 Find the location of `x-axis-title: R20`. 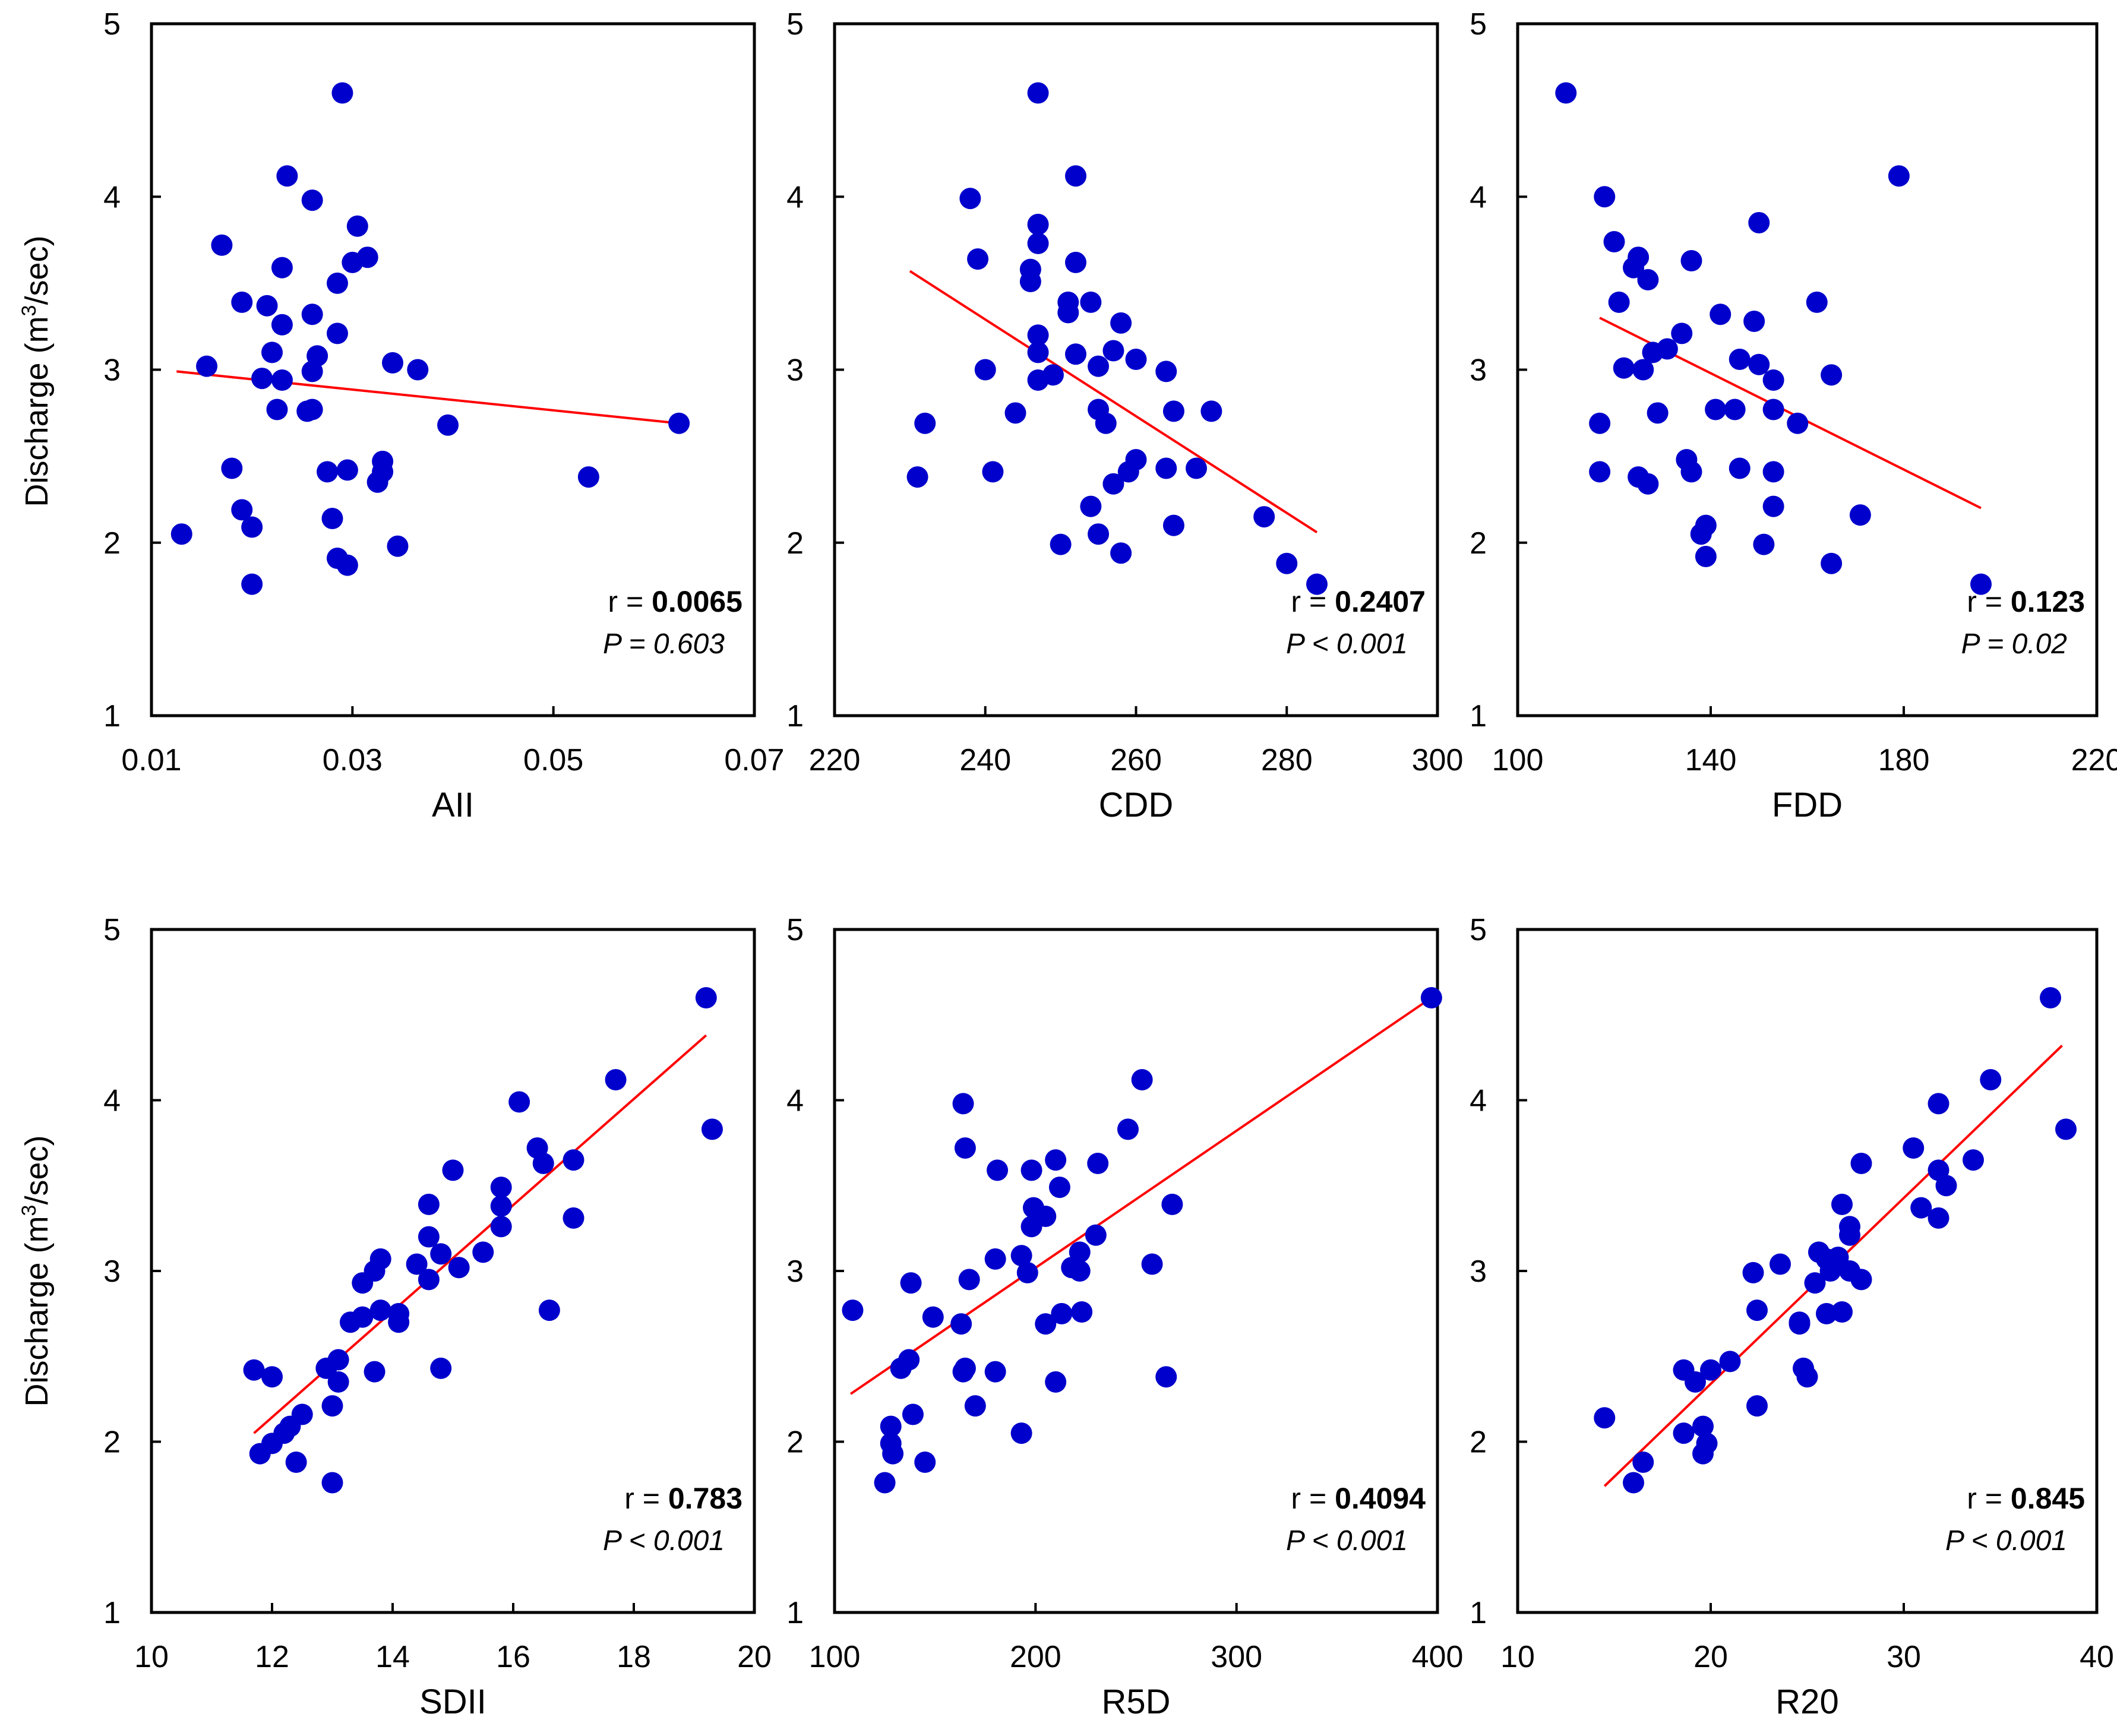

x-axis-title: R20 is located at coordinates (1806, 1702).